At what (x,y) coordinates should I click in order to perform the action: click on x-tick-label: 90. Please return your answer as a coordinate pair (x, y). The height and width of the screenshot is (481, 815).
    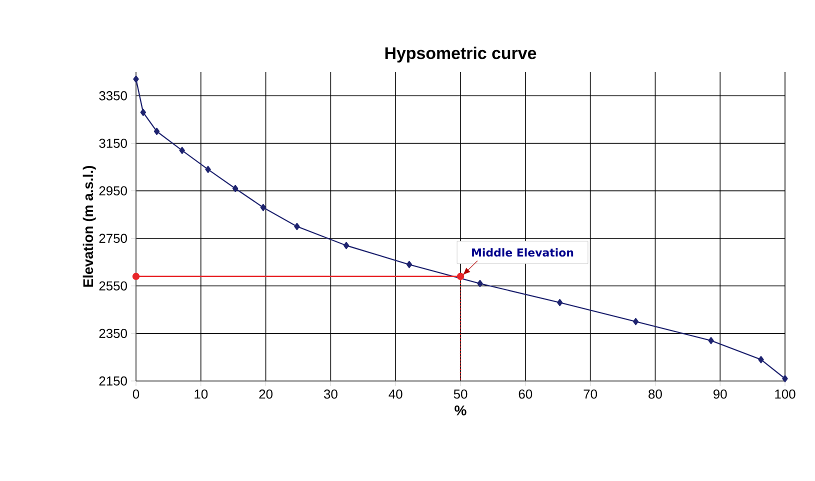
    Looking at the image, I should click on (720, 394).